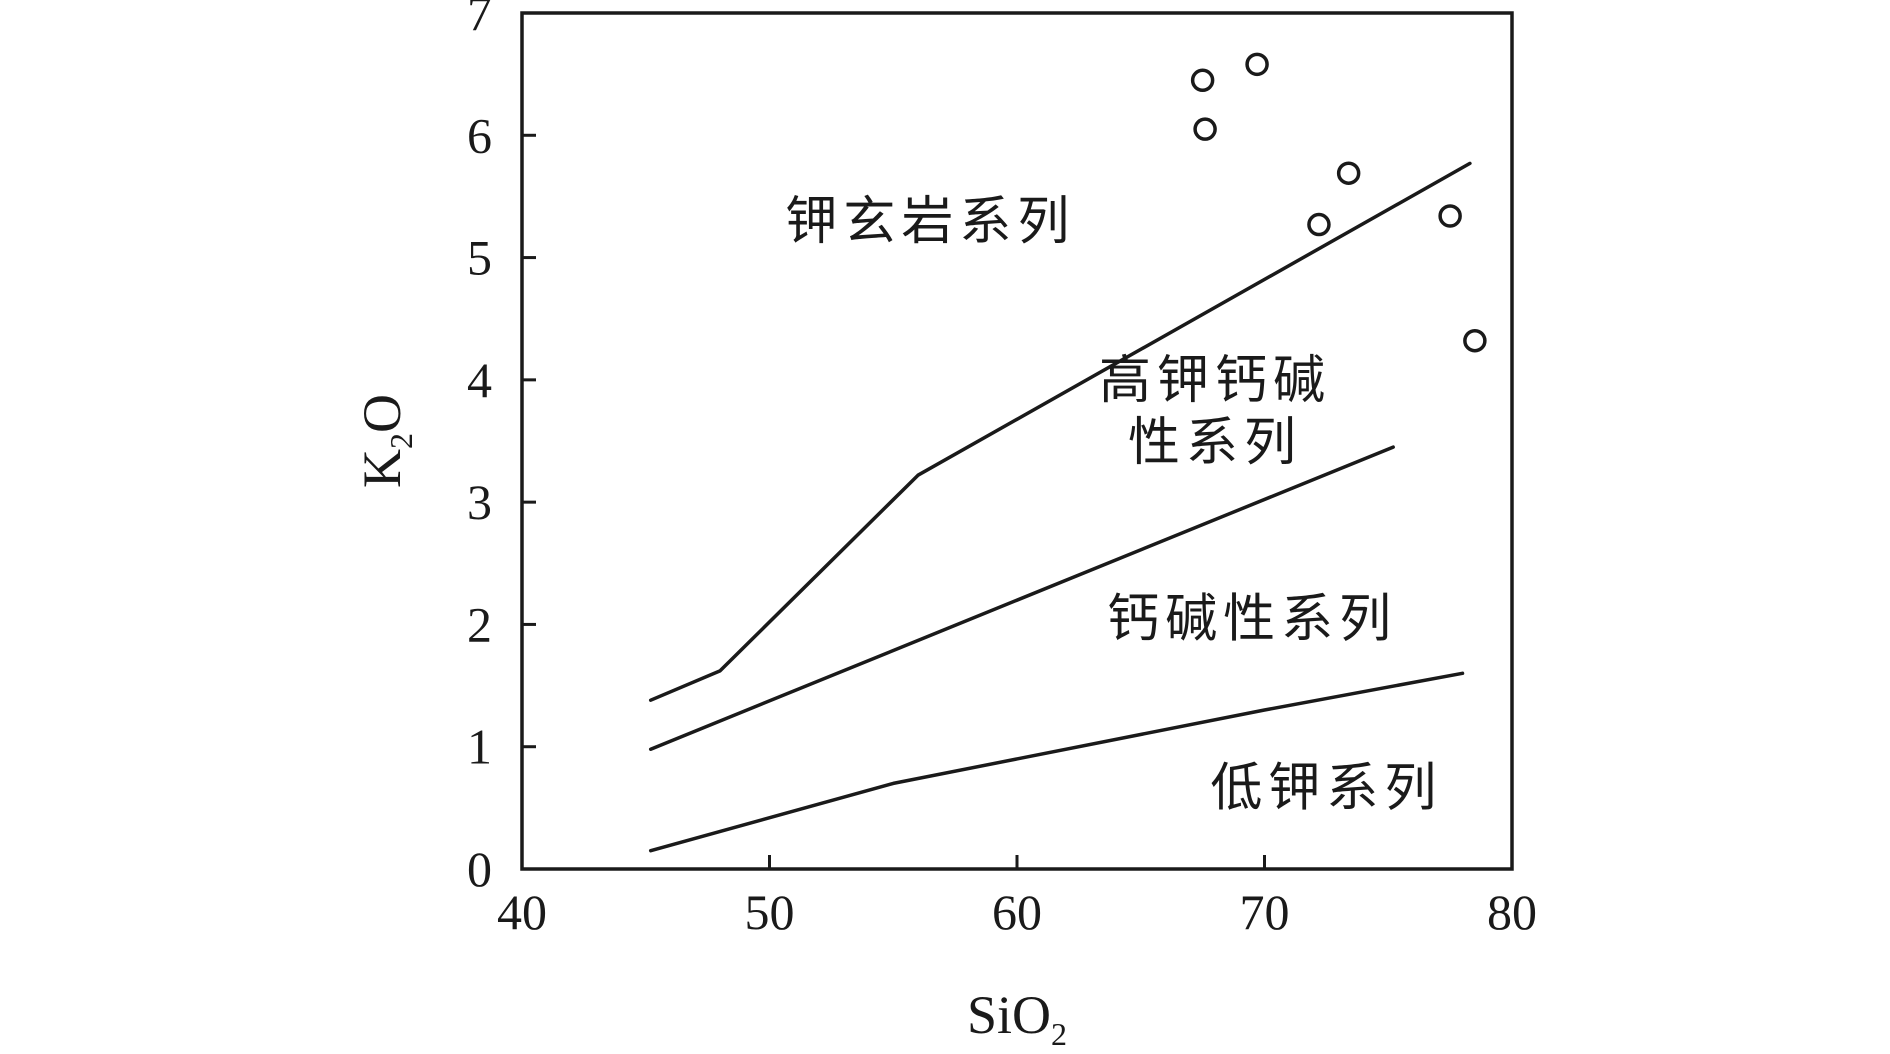 This screenshot has height=1054, width=1890. Describe the element at coordinates (1215, 412) in the screenshot. I see `region-label: 高钾钙碱性系列` at that location.